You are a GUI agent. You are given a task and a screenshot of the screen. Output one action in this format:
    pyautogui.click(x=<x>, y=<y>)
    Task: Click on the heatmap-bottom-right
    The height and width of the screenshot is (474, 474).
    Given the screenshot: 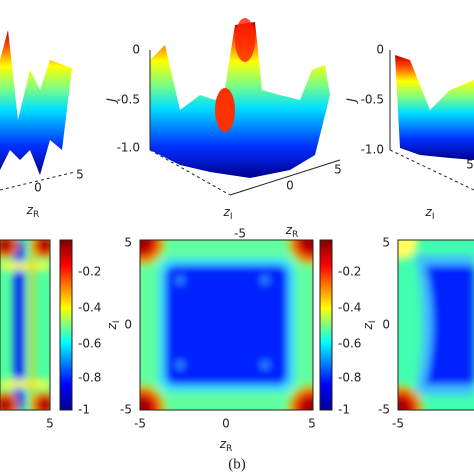 What is the action you would take?
    pyautogui.click(x=436, y=325)
    